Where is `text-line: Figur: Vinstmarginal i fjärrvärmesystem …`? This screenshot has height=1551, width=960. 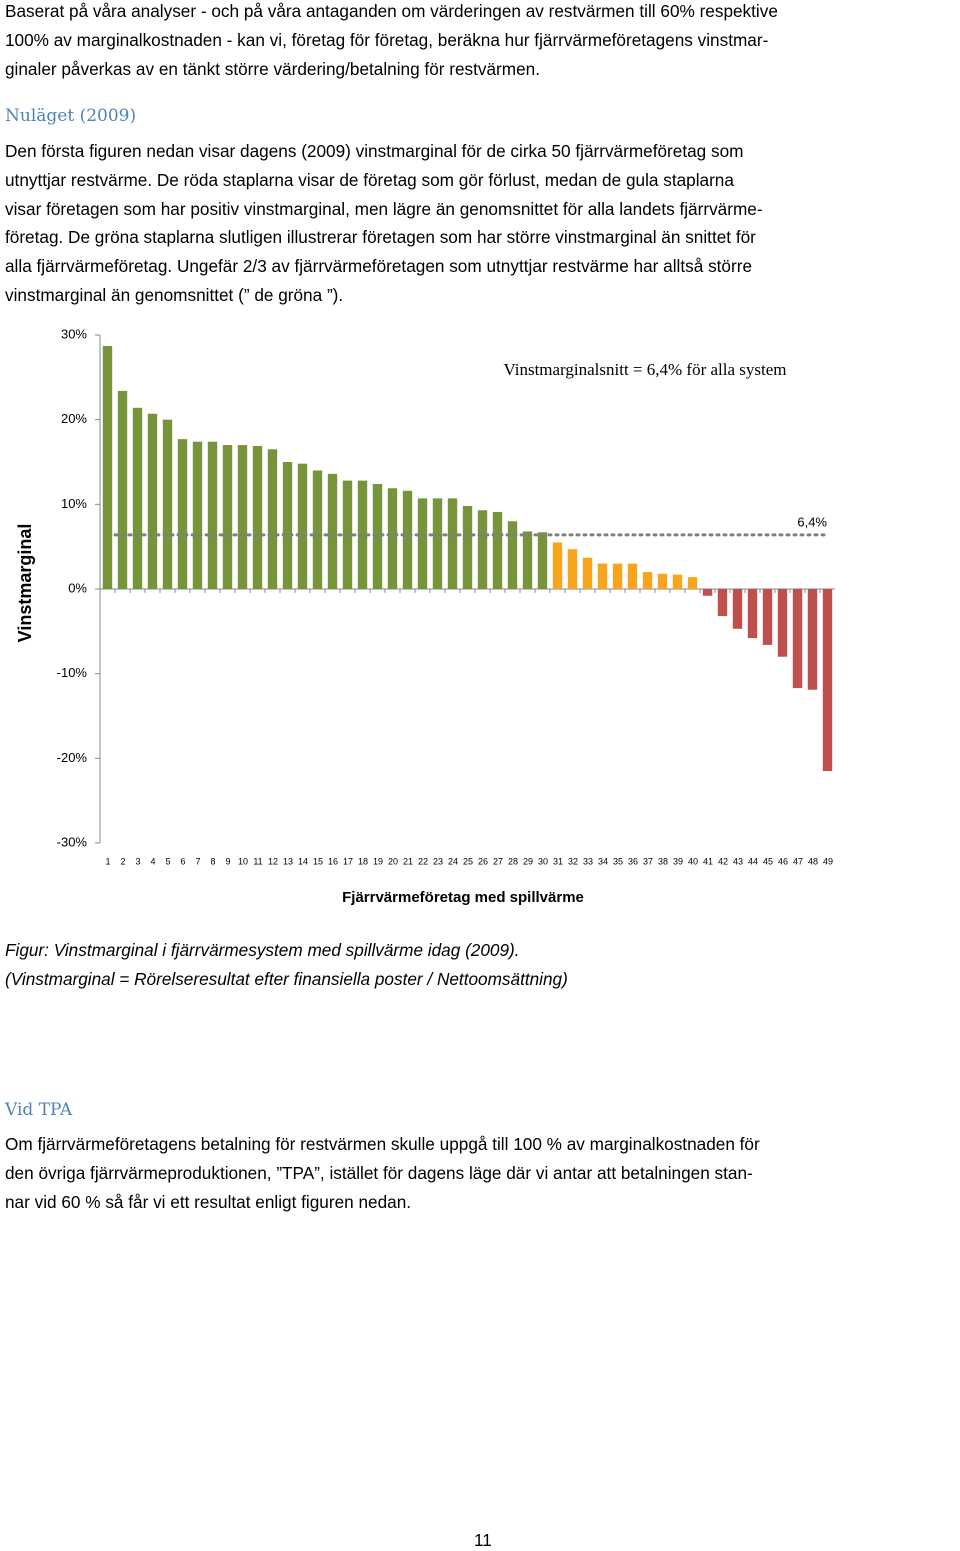 text-line: Figur: Vinstmarginal i fjärrvärmesystem … is located at coordinates (262, 950).